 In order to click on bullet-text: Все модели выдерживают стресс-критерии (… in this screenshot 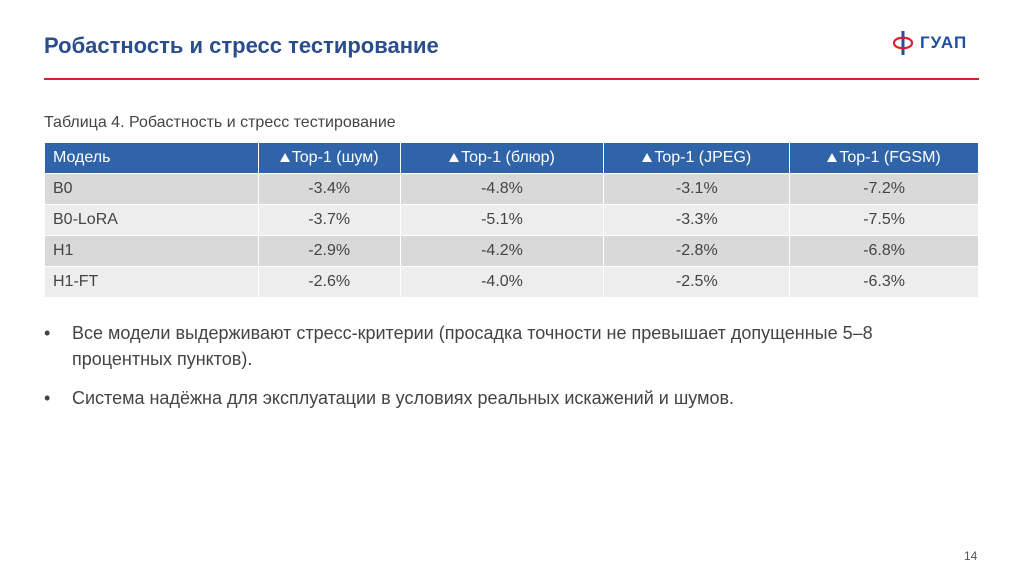, I will do `click(472, 346)`.